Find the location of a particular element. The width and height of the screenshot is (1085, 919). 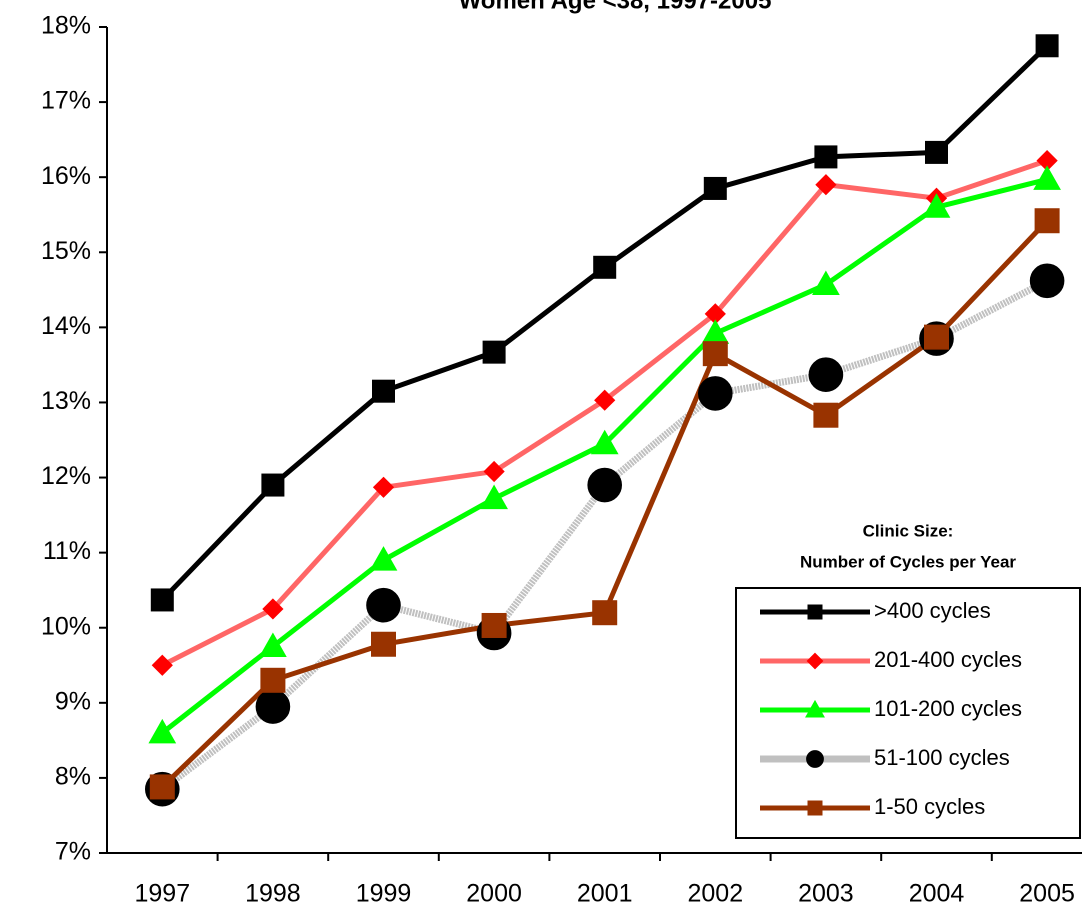

y-tick-label: 11% is located at coordinates (67, 551).